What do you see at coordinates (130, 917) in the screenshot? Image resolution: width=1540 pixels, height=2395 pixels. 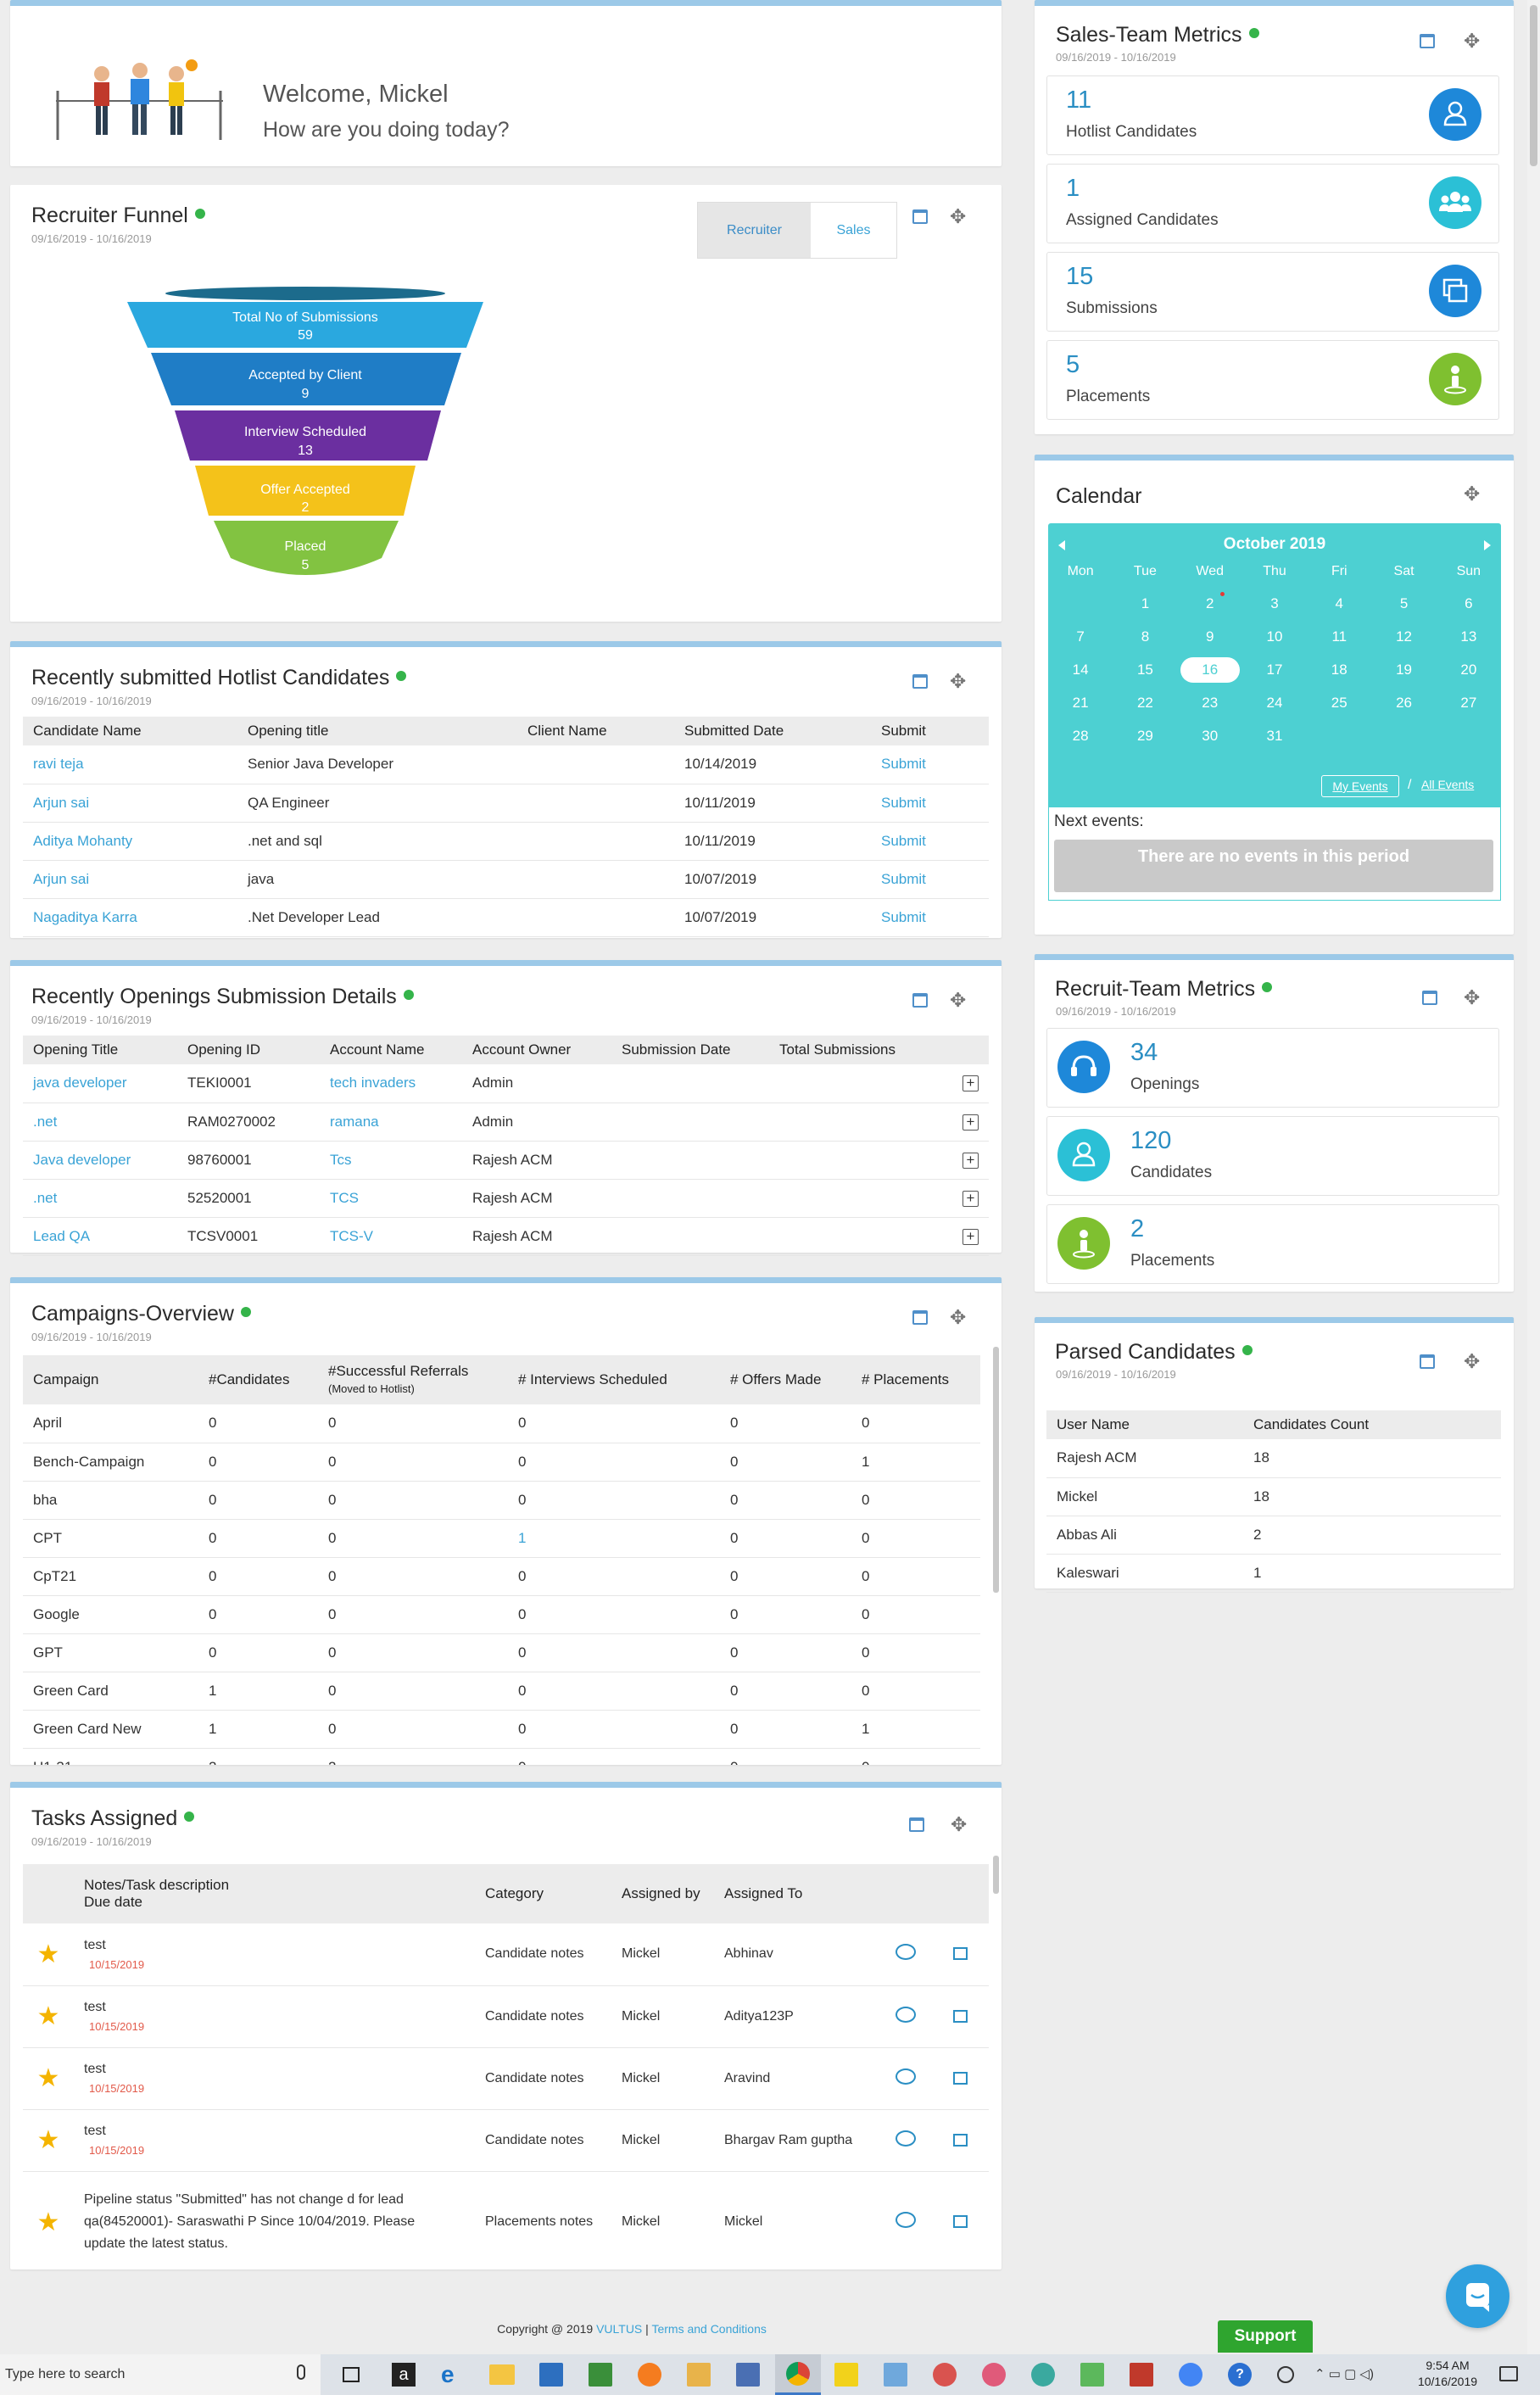 I see `candidate-link: Nagaditya Karra` at bounding box center [130, 917].